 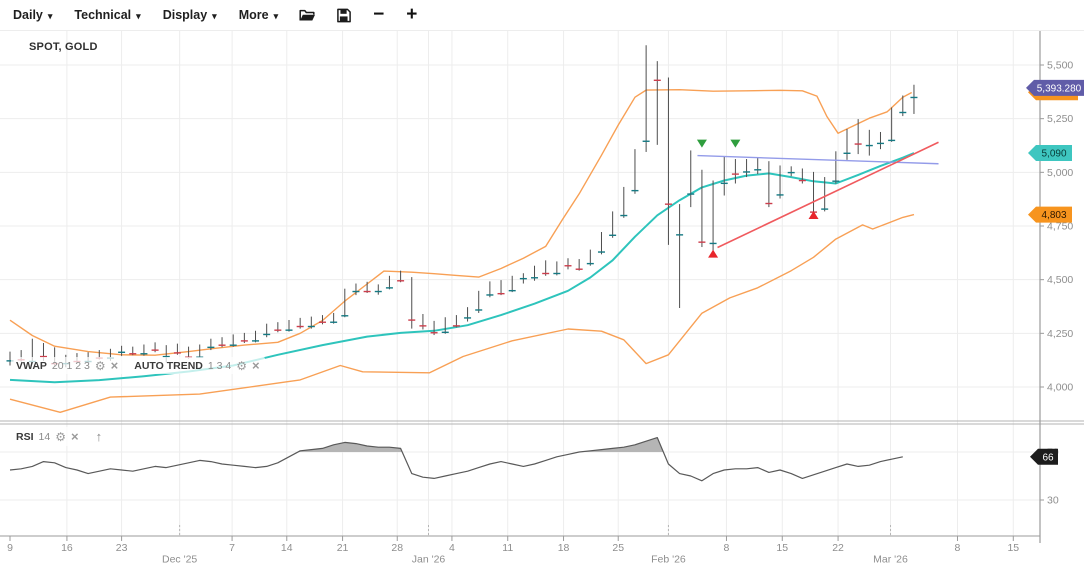 I want to click on open-chart-button, so click(x=307, y=15).